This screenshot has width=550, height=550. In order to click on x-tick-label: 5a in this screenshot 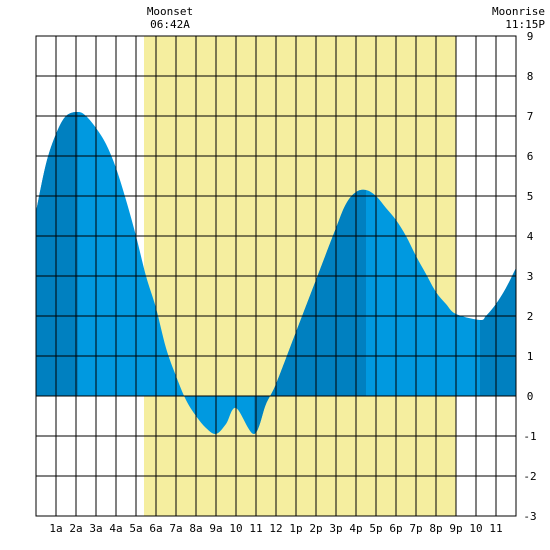, I will do `click(135, 528)`.